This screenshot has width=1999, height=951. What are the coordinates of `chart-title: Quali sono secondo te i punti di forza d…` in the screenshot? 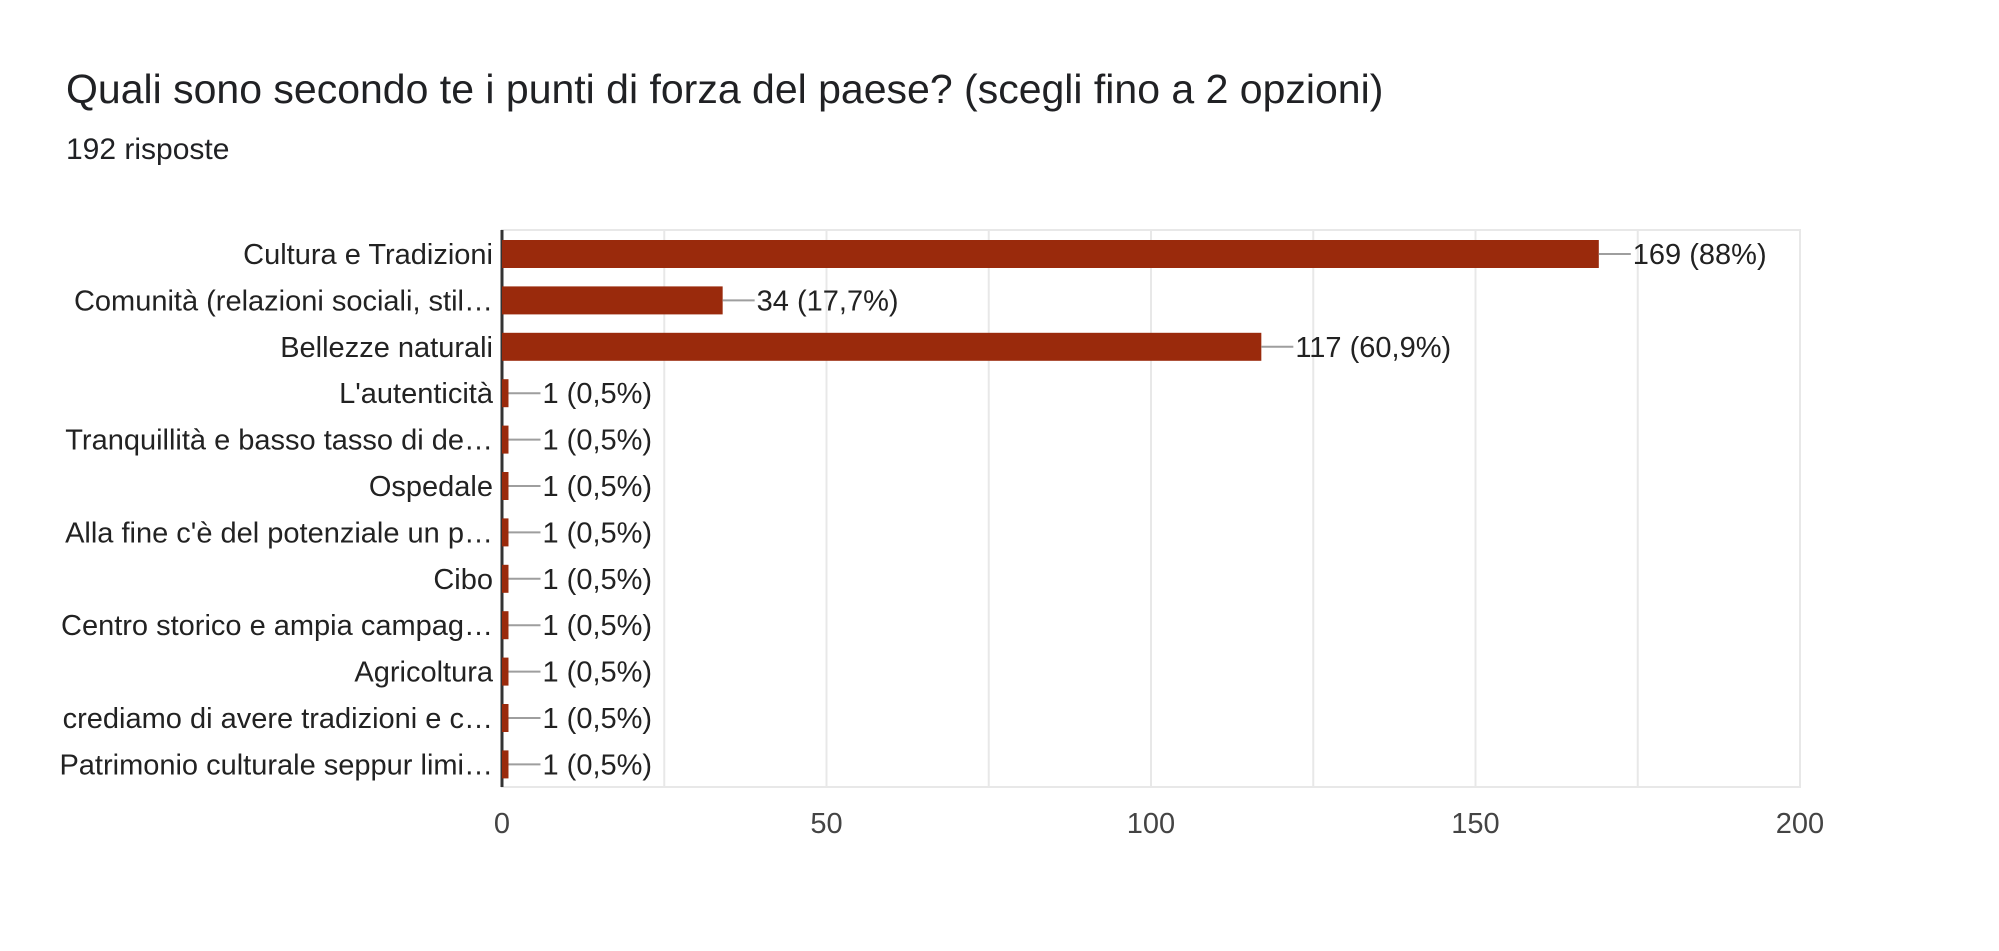 It's located at (725, 89).